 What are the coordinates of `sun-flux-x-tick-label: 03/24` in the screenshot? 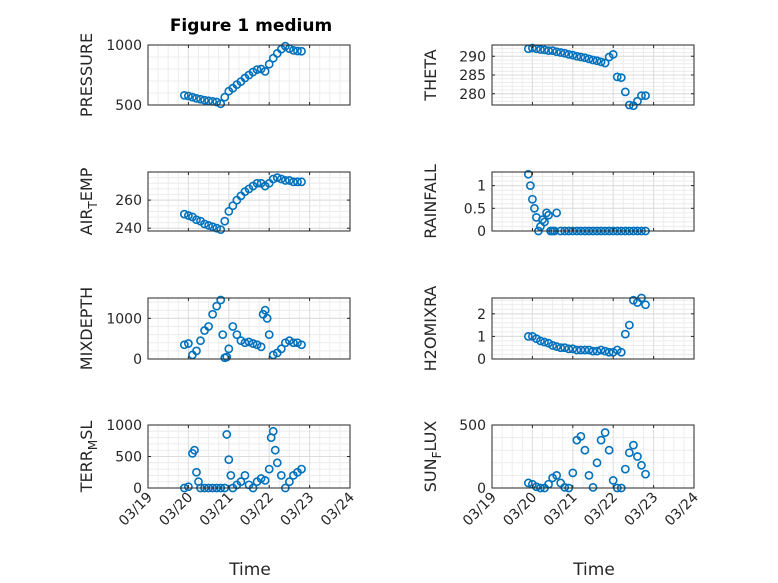 It's located at (682, 509).